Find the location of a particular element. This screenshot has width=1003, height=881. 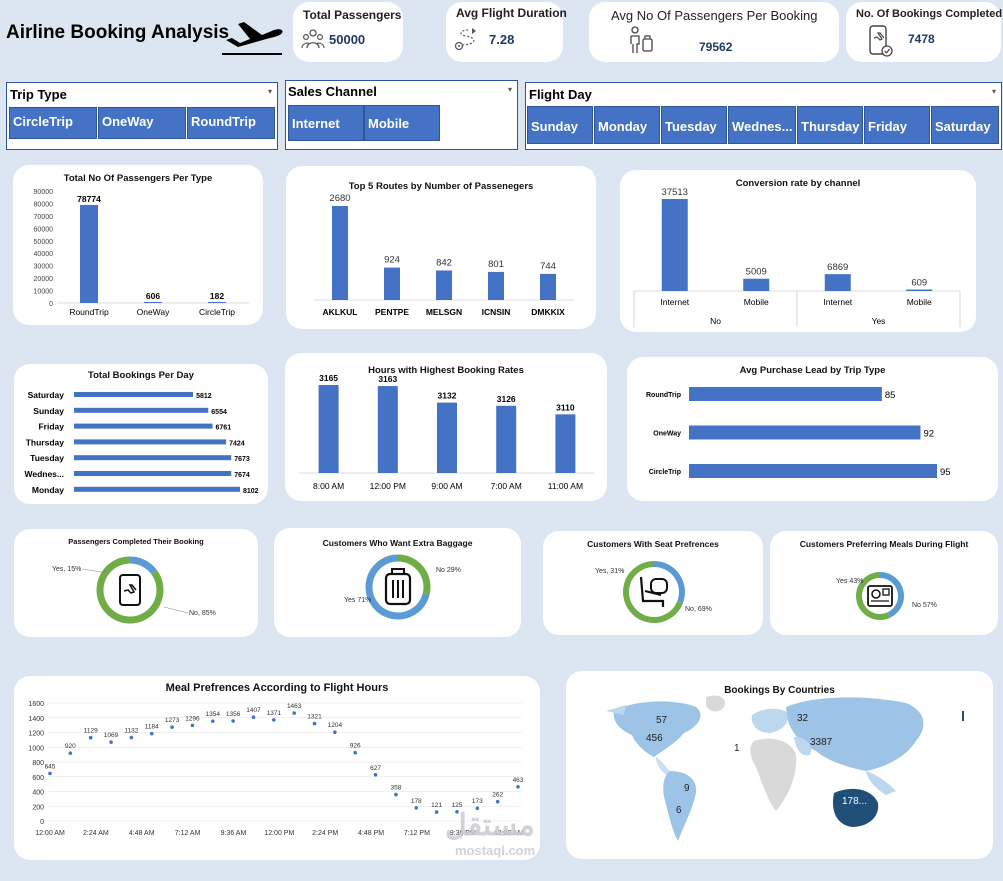

slicer-option-thursday: Thursday is located at coordinates (830, 125).